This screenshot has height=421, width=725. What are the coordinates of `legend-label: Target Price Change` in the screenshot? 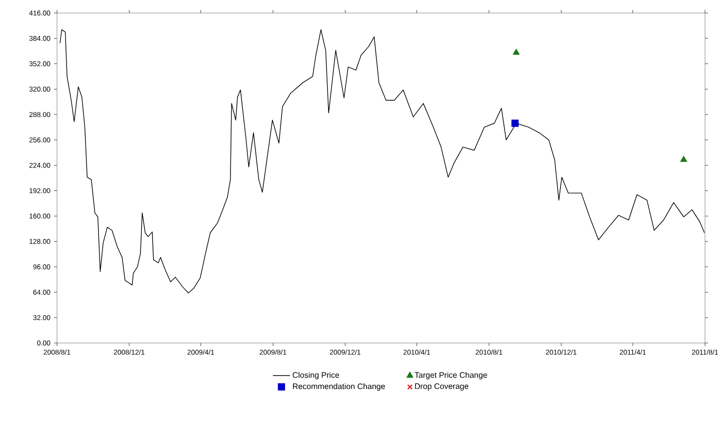 It's located at (451, 376).